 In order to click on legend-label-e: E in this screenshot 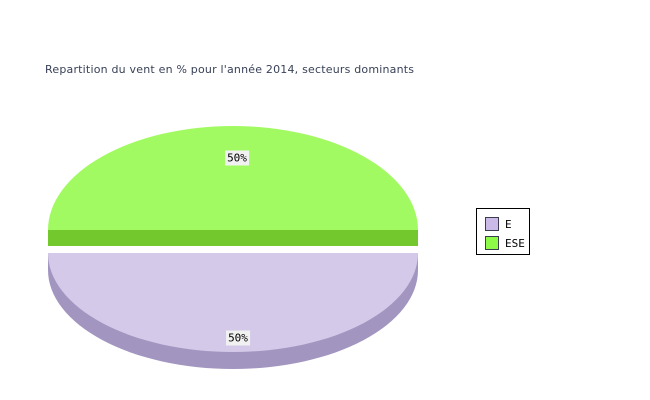, I will do `click(508, 224)`.